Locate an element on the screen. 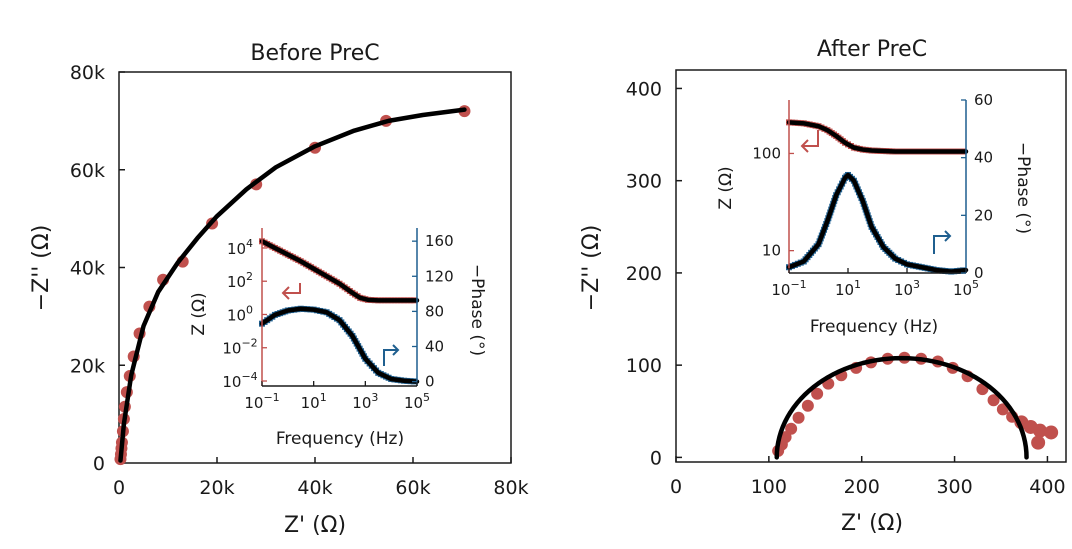  y-tick-label: 200 is located at coordinates (644, 274).